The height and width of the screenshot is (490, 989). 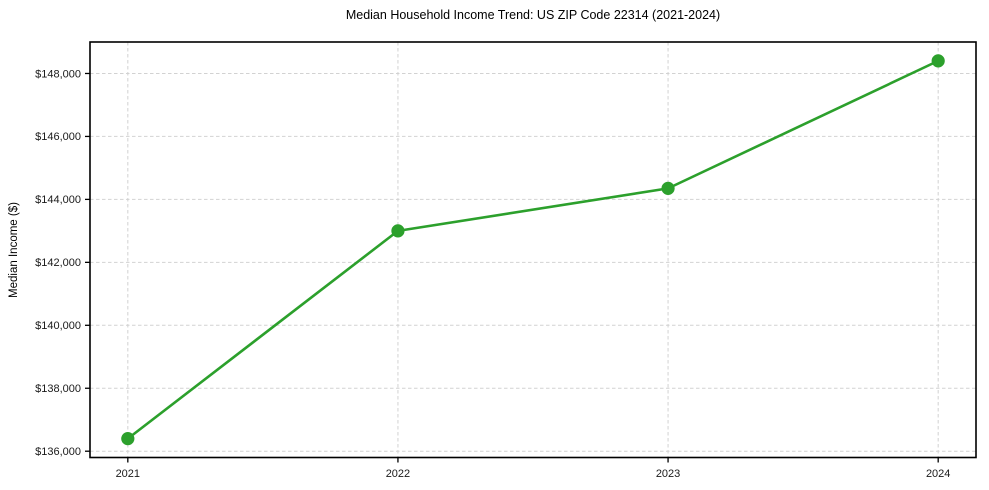 I want to click on x-tick-label: 2023, so click(x=668, y=474).